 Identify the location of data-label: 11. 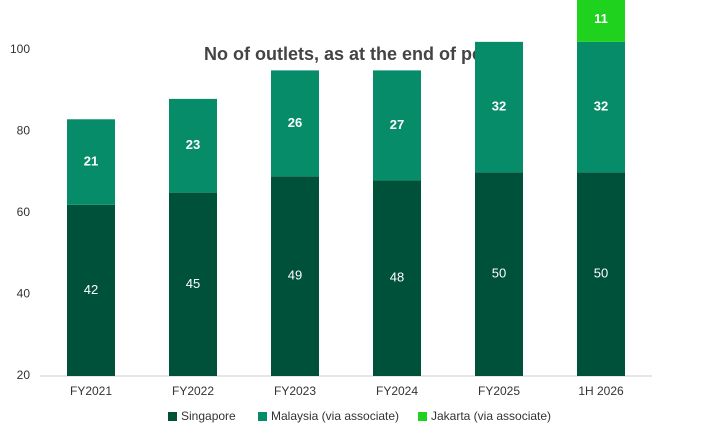
(601, 18).